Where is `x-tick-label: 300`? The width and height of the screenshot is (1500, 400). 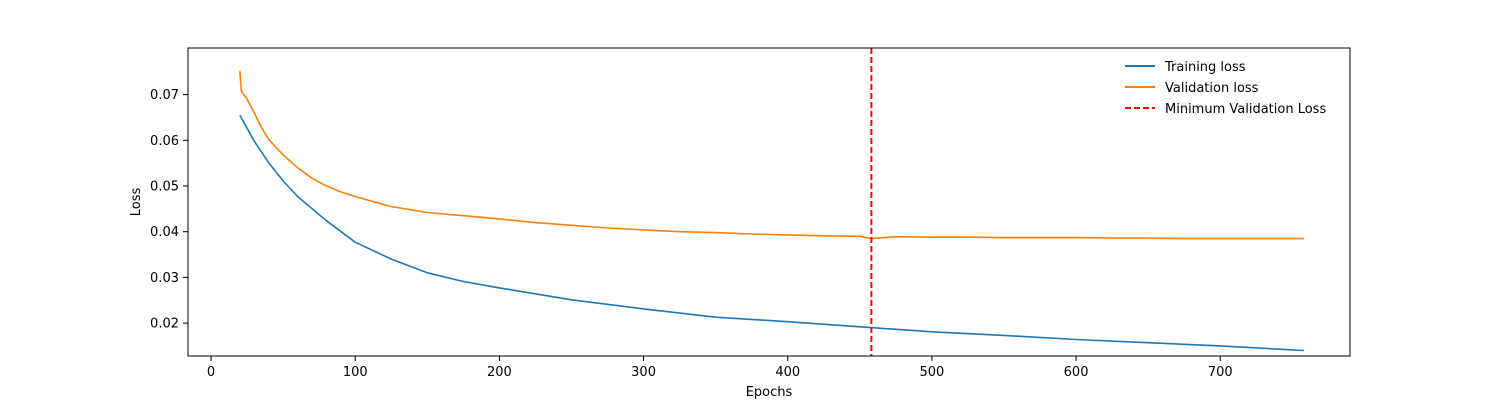
x-tick-label: 300 is located at coordinates (643, 372).